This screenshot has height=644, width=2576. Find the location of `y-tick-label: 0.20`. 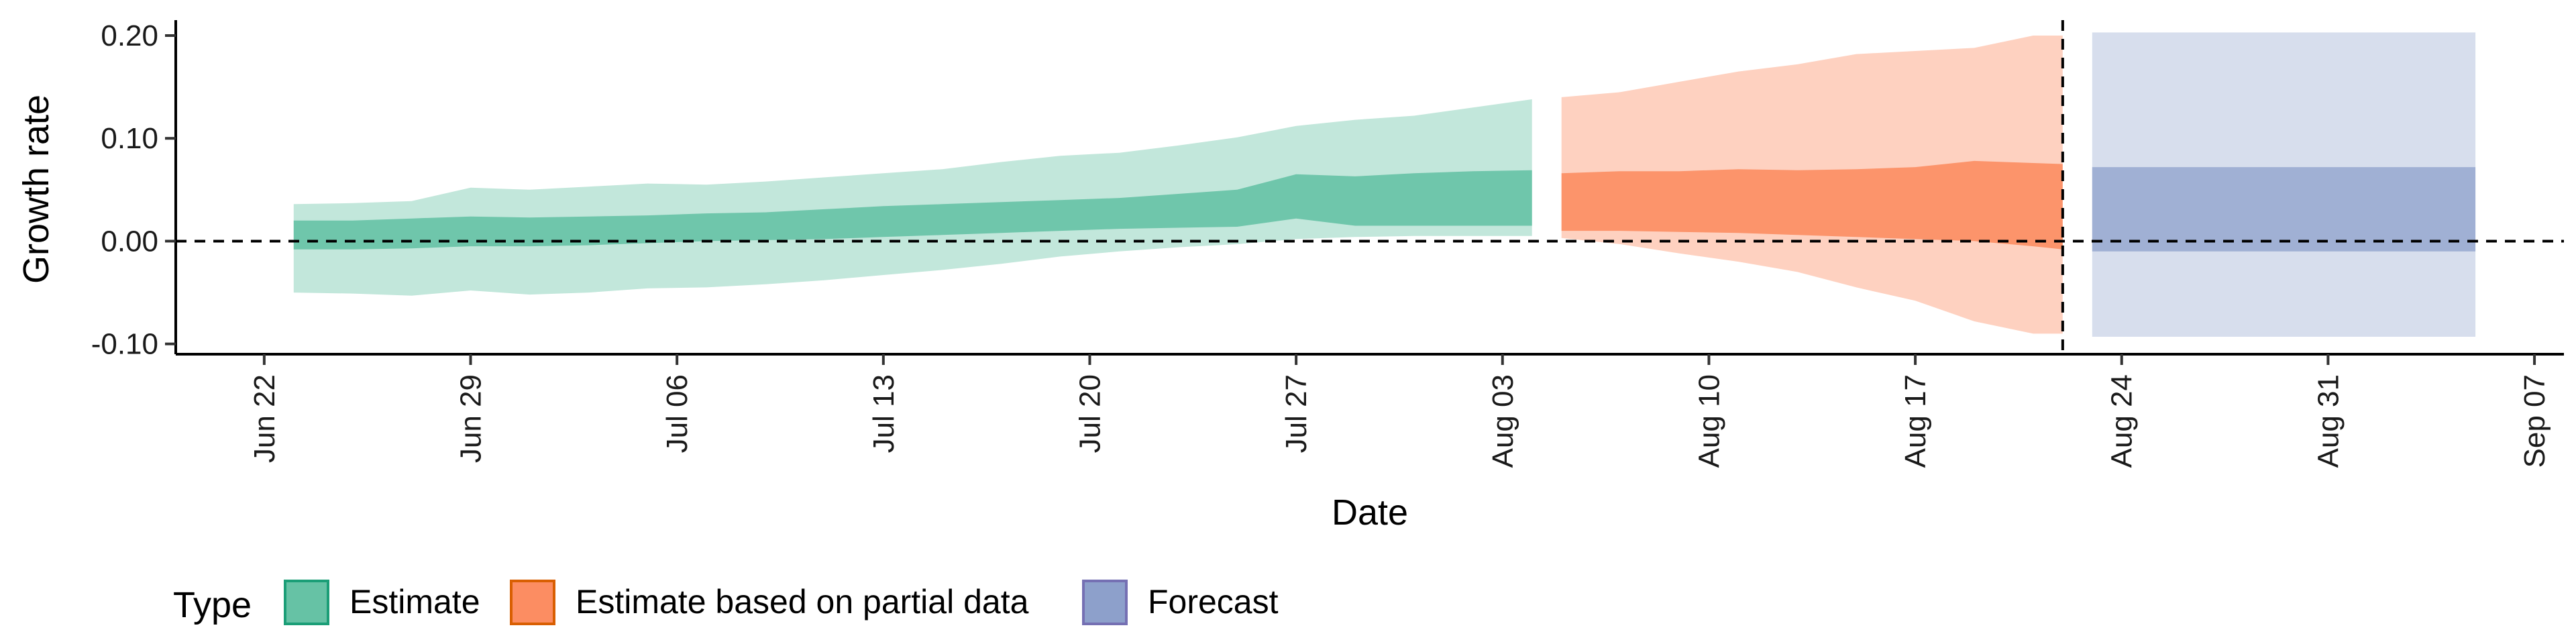

y-tick-label: 0.20 is located at coordinates (129, 35).